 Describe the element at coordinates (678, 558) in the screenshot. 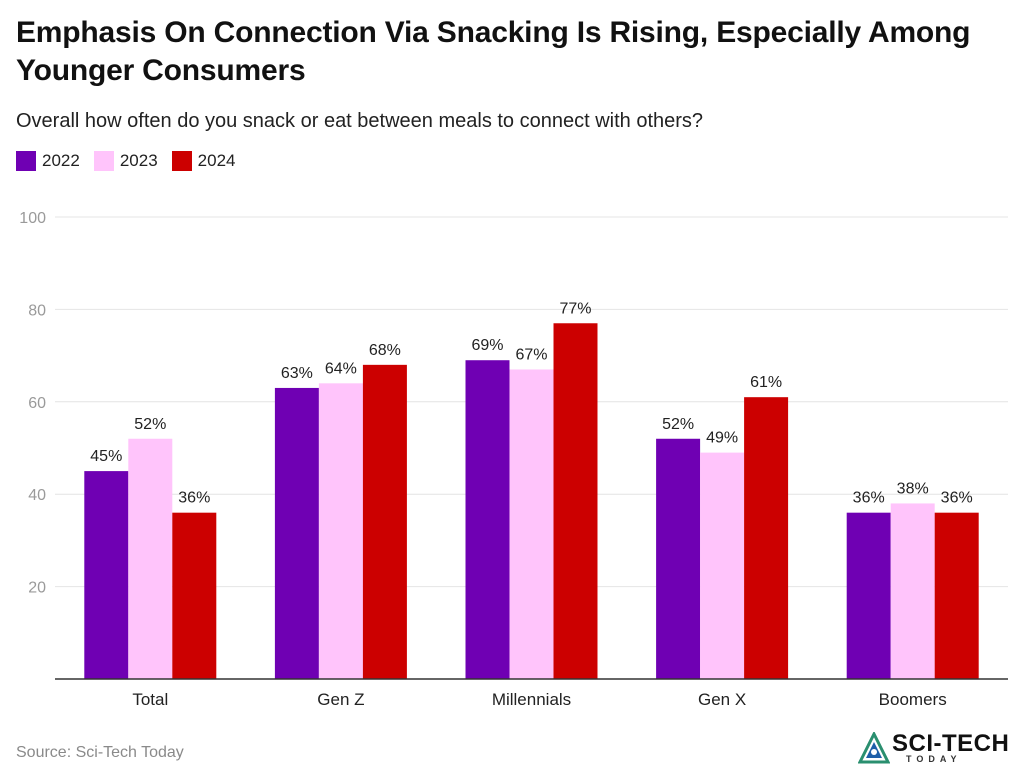

I see `bar-2022-gen-x` at that location.